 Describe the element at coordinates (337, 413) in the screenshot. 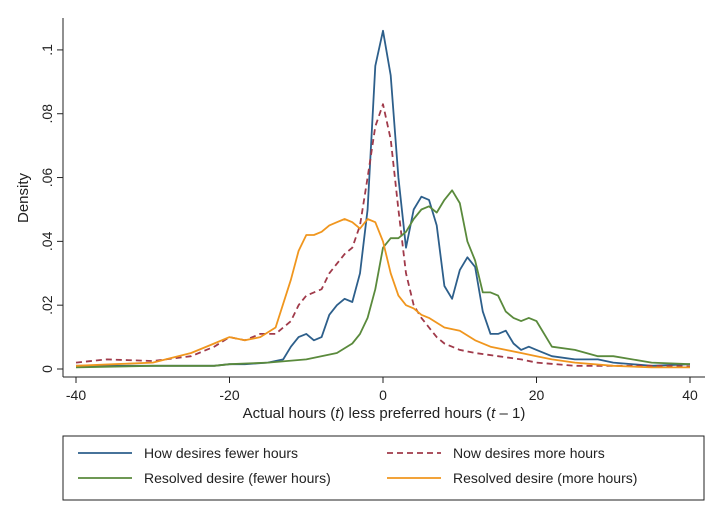

I see `x-label-part-2: t` at that location.